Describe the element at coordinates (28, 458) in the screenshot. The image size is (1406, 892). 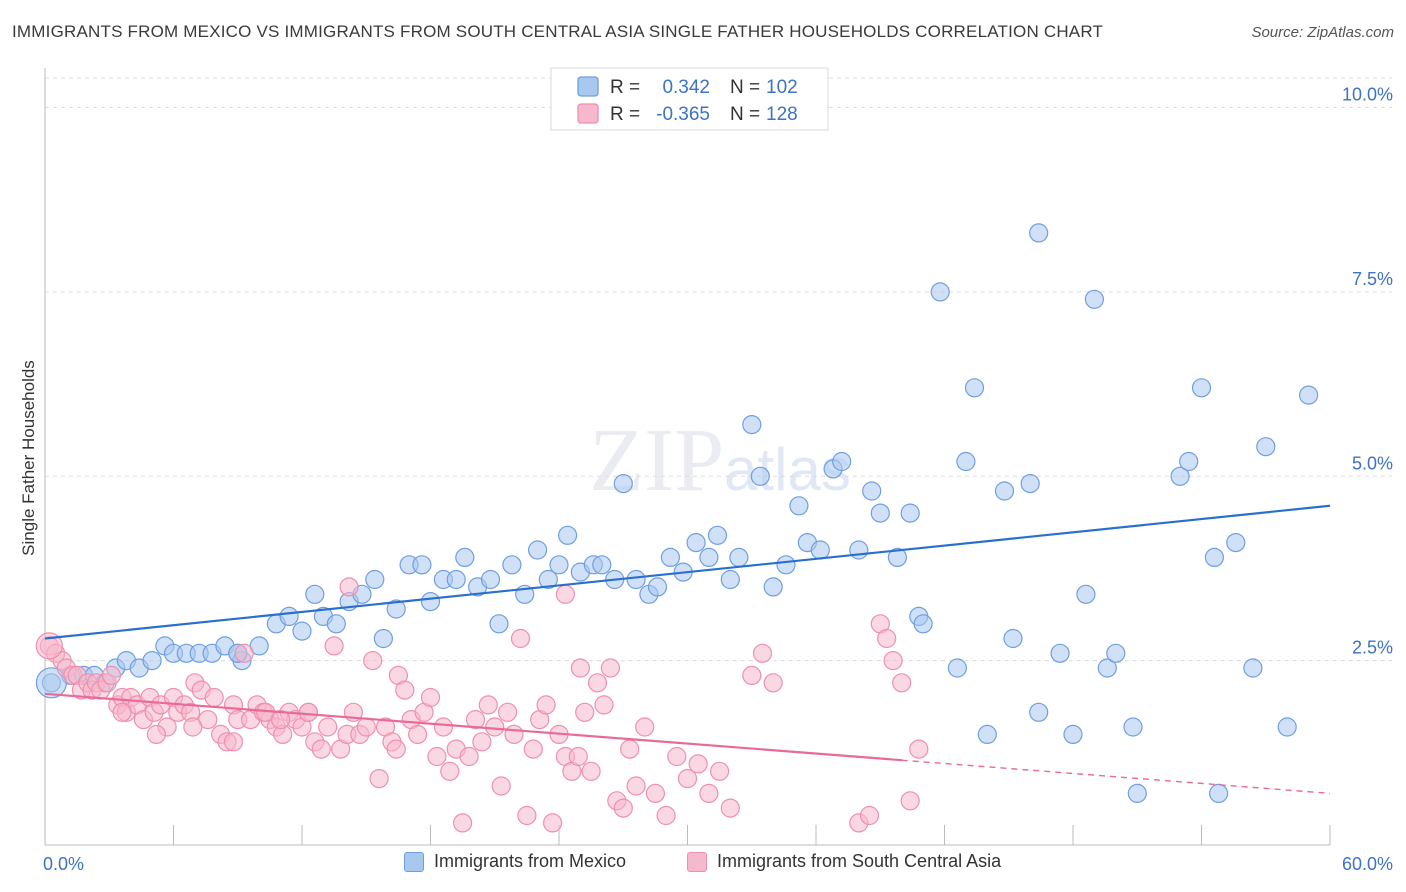
I see `y-axis-label: Single Father Households` at that location.